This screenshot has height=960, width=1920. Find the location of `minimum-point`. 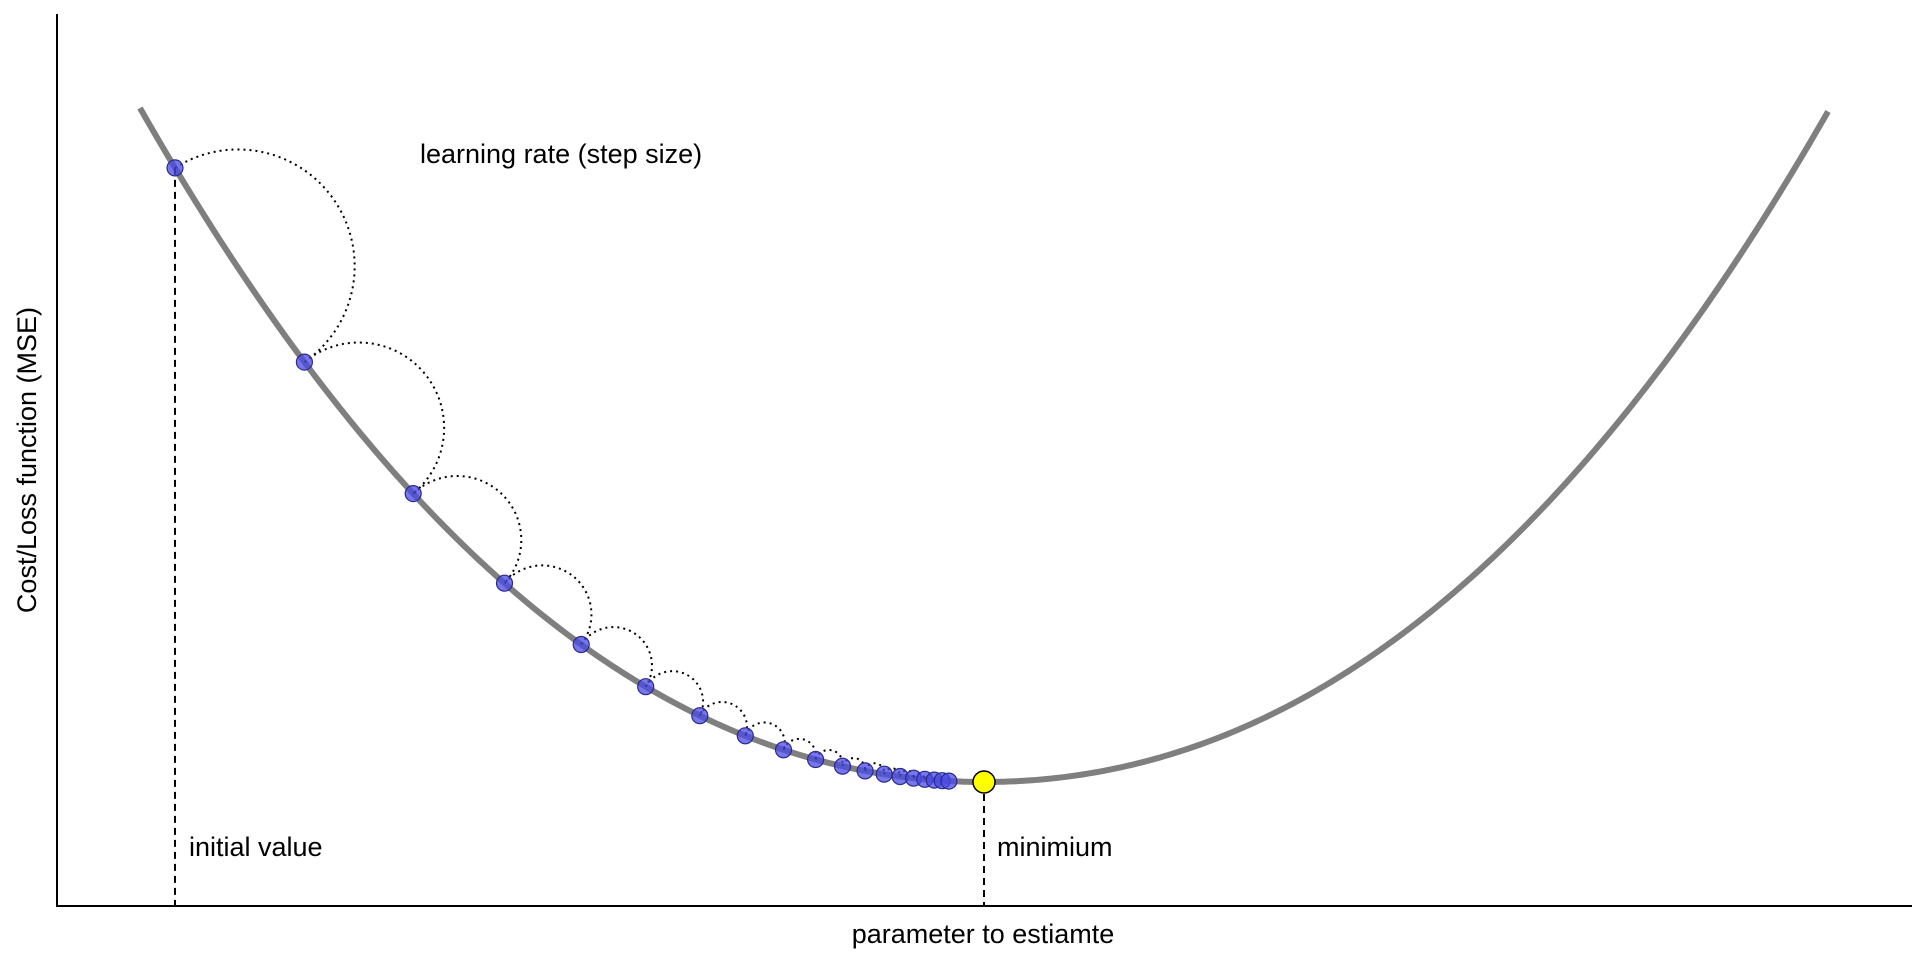

minimum-point is located at coordinates (984, 782).